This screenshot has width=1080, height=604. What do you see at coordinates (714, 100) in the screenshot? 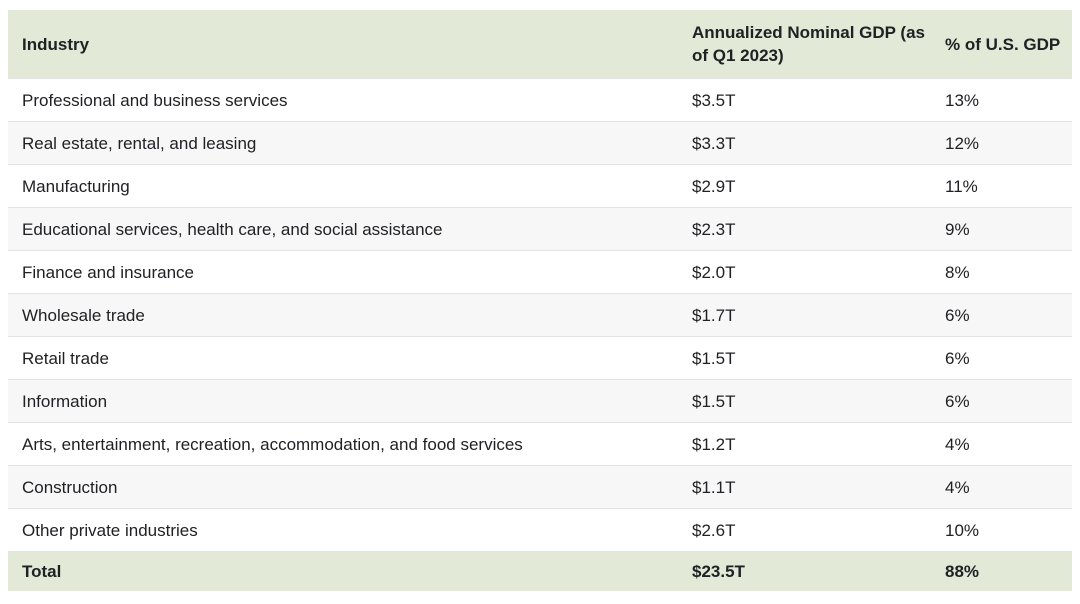
I see `gdp-cell: $3.5T` at bounding box center [714, 100].